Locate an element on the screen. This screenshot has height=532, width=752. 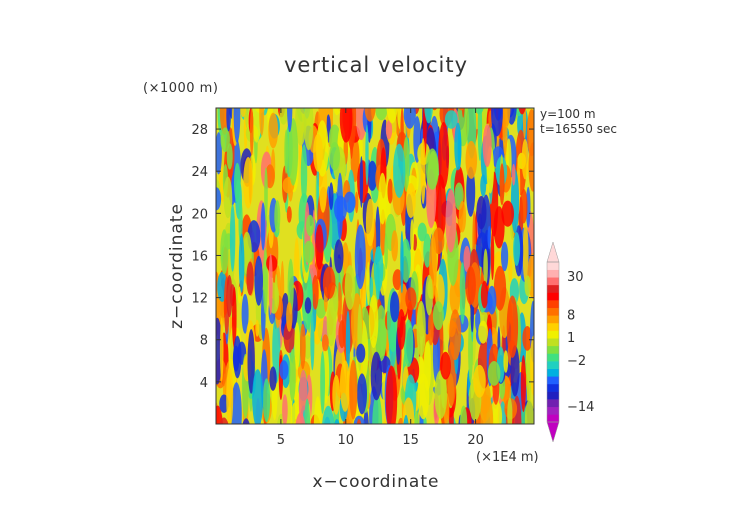
colorbar is located at coordinates (553, 342).